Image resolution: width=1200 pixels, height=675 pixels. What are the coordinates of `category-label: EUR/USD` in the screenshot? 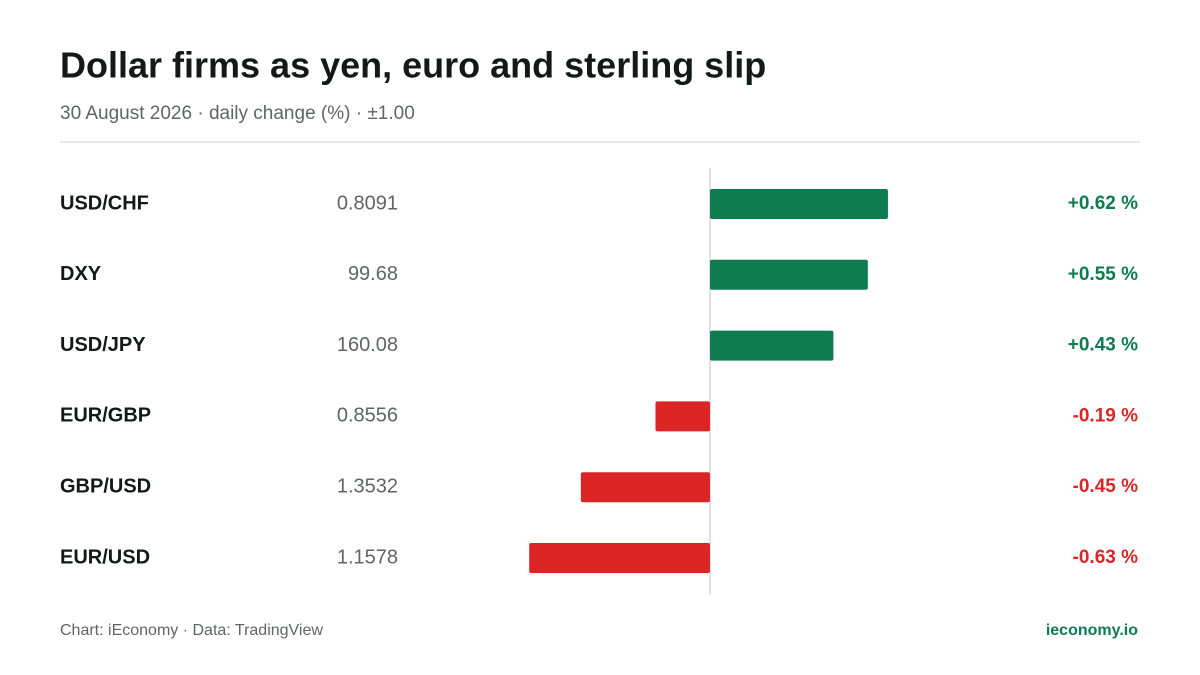 It's located at (105, 557).